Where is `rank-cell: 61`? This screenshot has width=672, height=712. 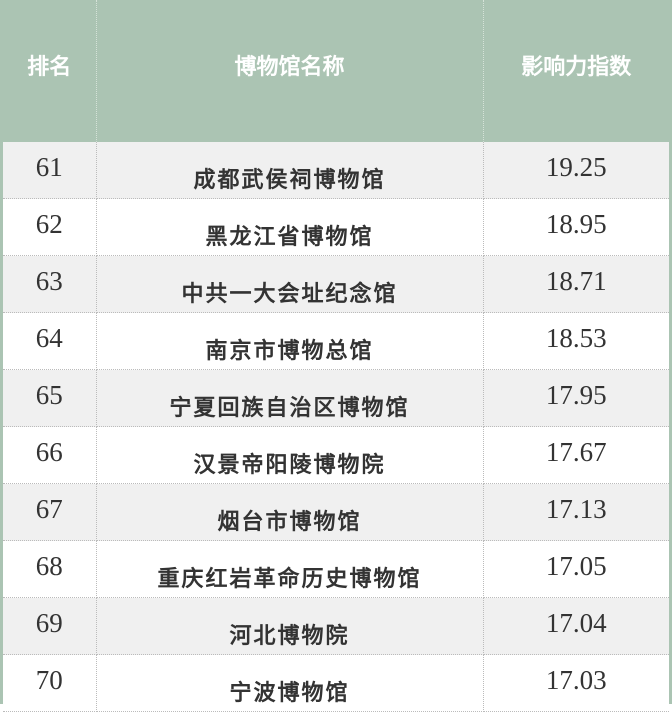
rank-cell: 61 is located at coordinates (50, 170).